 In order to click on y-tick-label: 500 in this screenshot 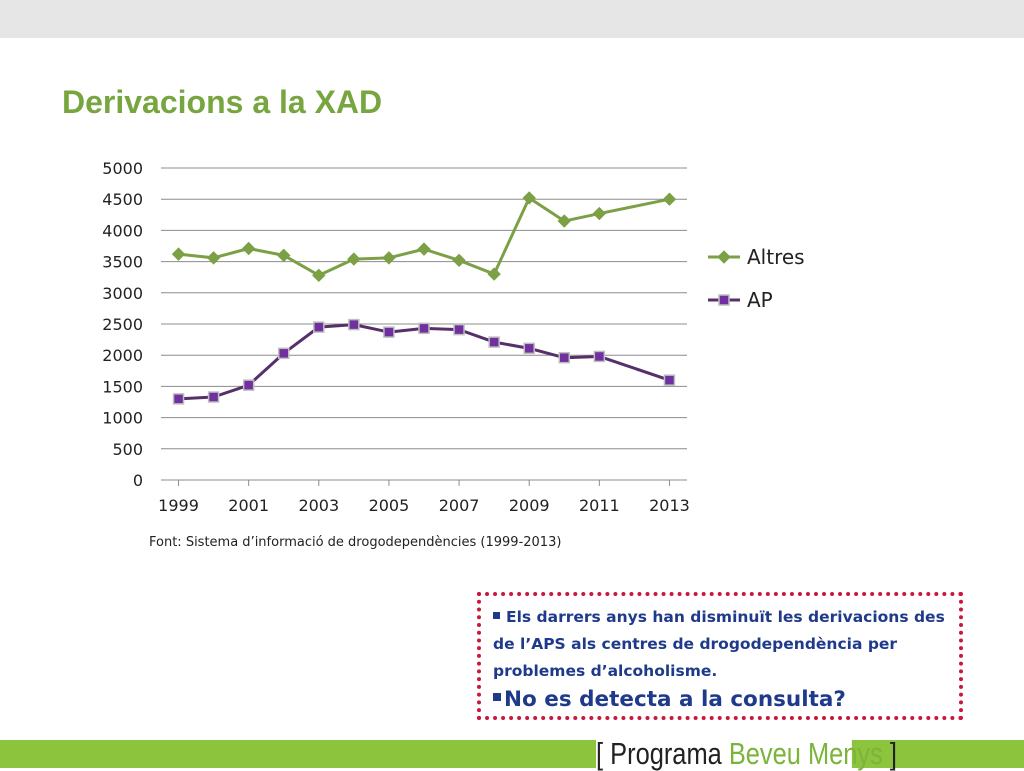, I will do `click(127, 449)`.